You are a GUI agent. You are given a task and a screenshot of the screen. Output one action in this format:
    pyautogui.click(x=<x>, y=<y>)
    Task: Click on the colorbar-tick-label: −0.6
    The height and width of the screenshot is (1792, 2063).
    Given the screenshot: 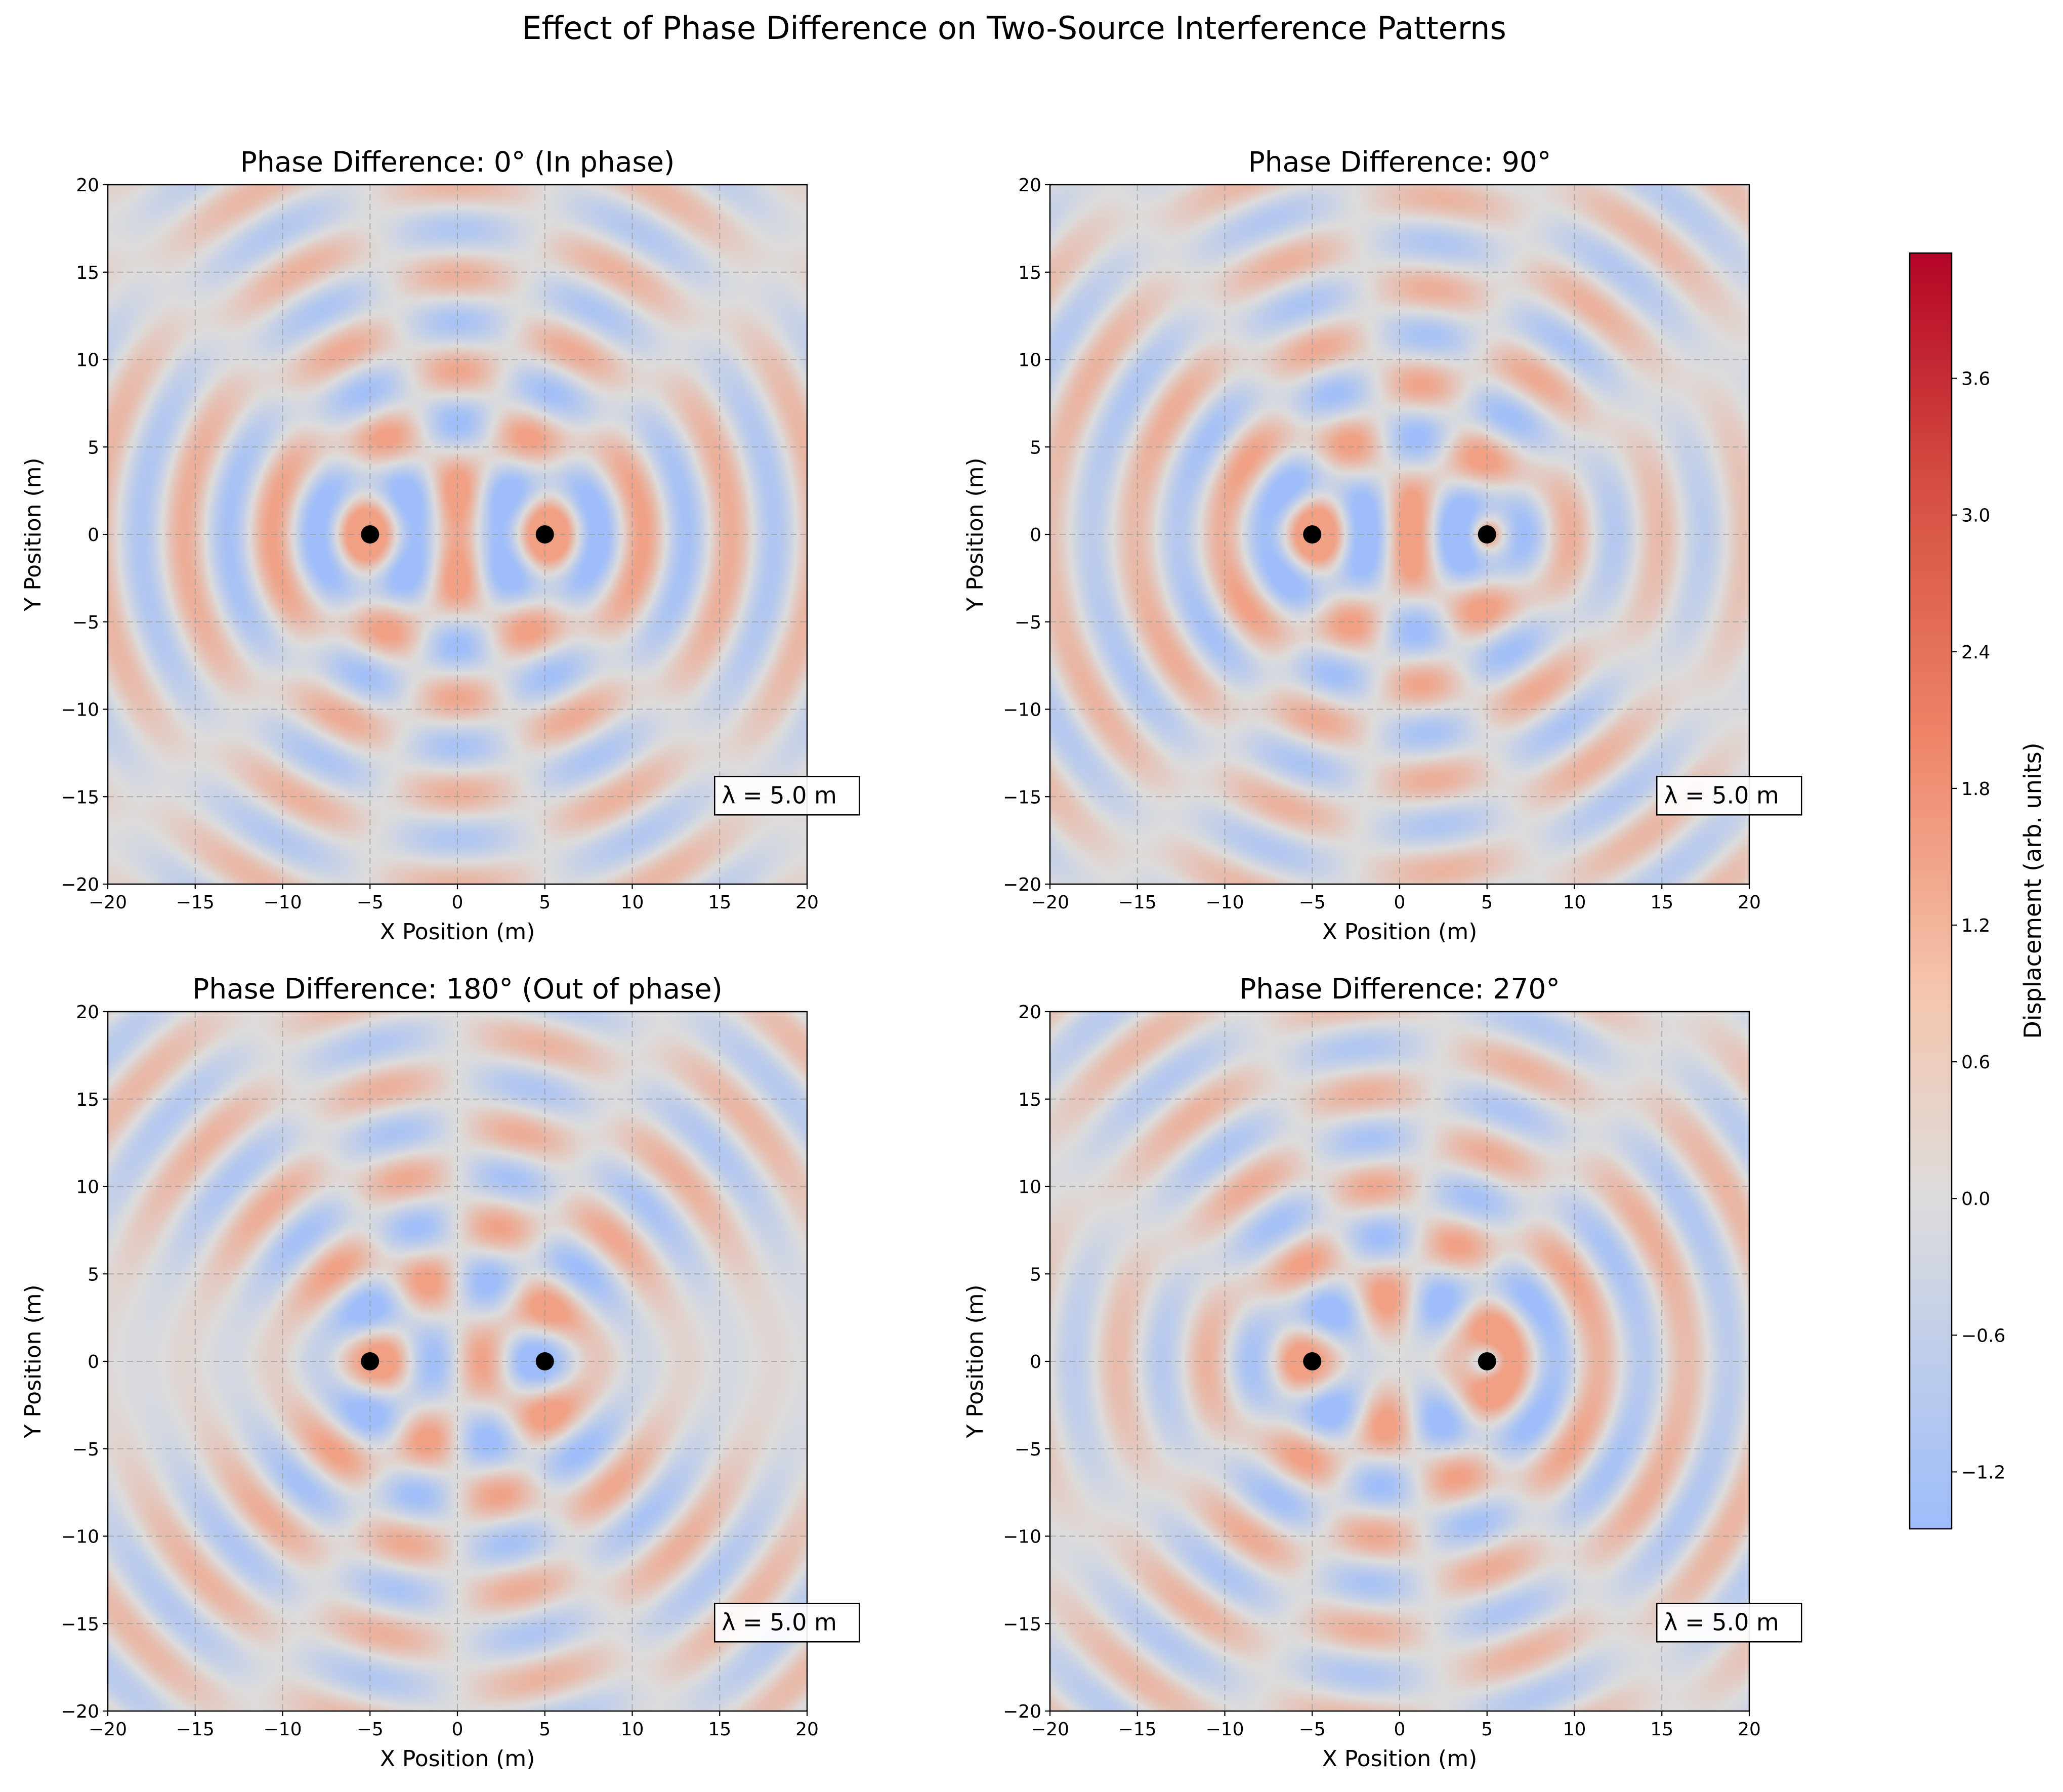 What is the action you would take?
    pyautogui.click(x=1983, y=1335)
    